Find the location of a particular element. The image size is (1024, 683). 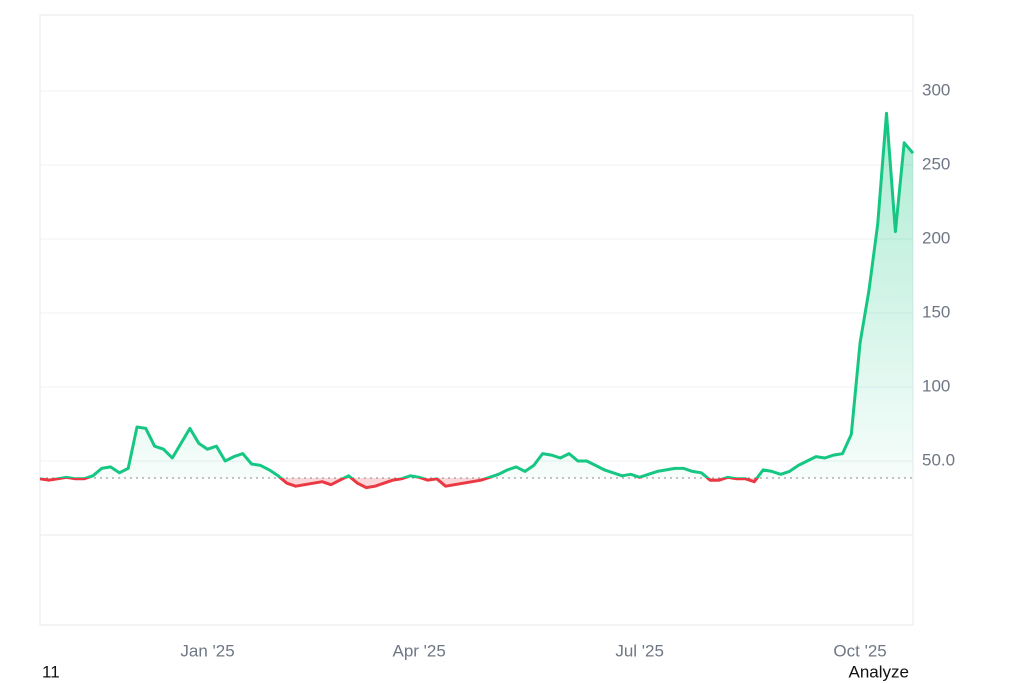

y-tick-label: 200 is located at coordinates (936, 237).